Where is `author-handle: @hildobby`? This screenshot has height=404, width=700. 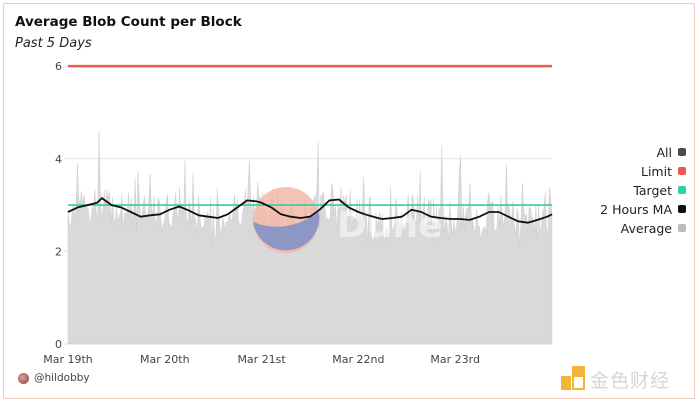 author-handle: @hildobby is located at coordinates (62, 378).